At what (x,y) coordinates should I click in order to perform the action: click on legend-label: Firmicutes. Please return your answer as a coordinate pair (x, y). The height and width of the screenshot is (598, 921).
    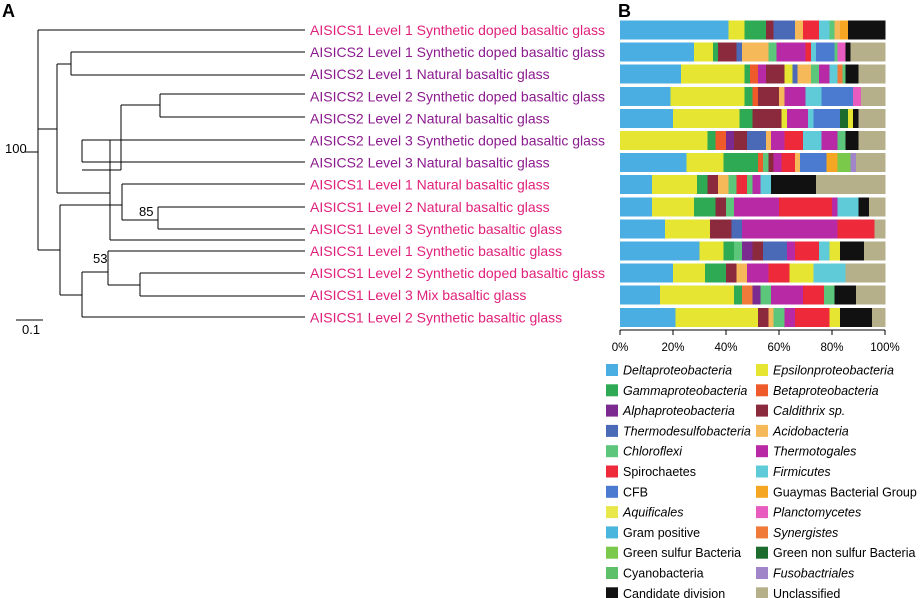
    Looking at the image, I should click on (802, 472).